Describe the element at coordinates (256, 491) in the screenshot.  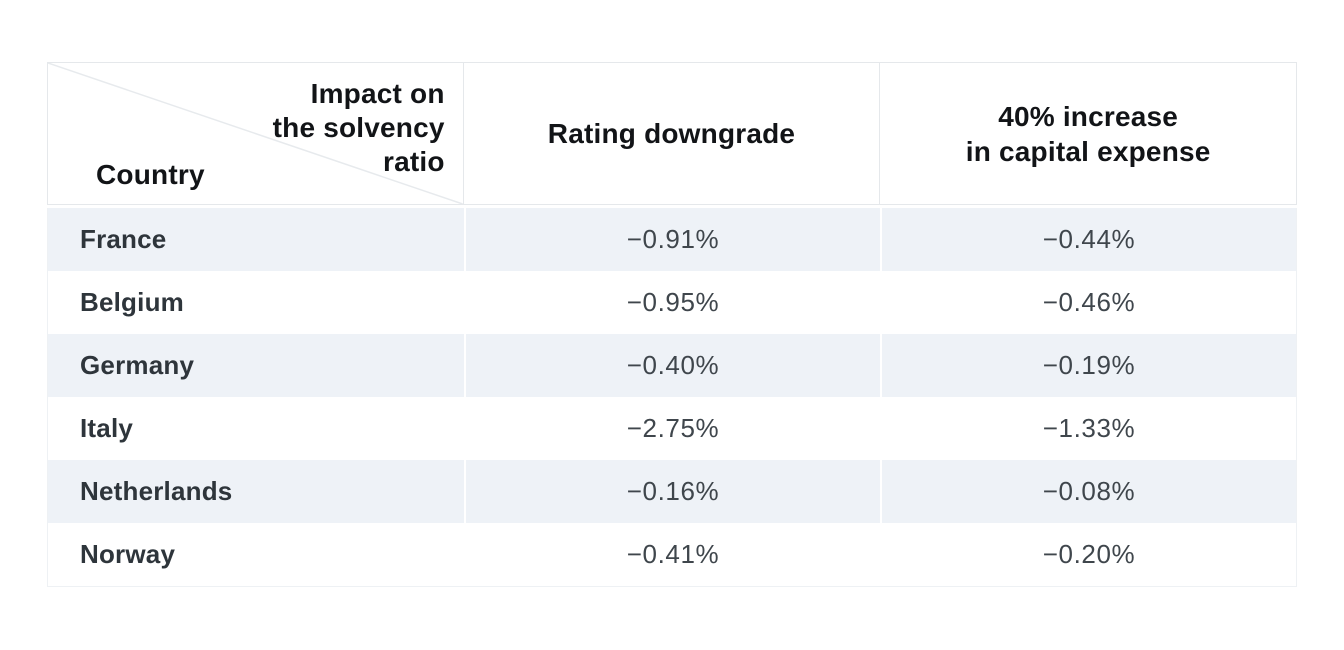
I see `country-cell: Netherlands` at that location.